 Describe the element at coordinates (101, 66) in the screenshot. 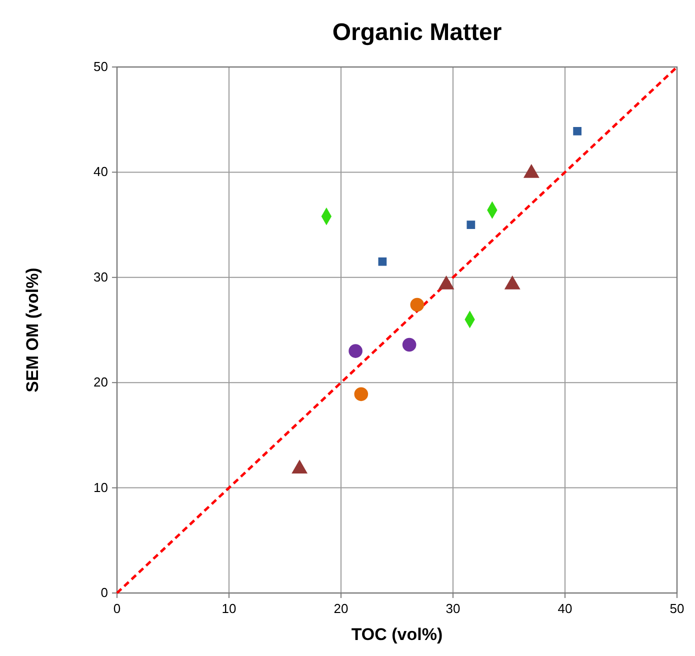

I see `y-tick-label: 50` at that location.